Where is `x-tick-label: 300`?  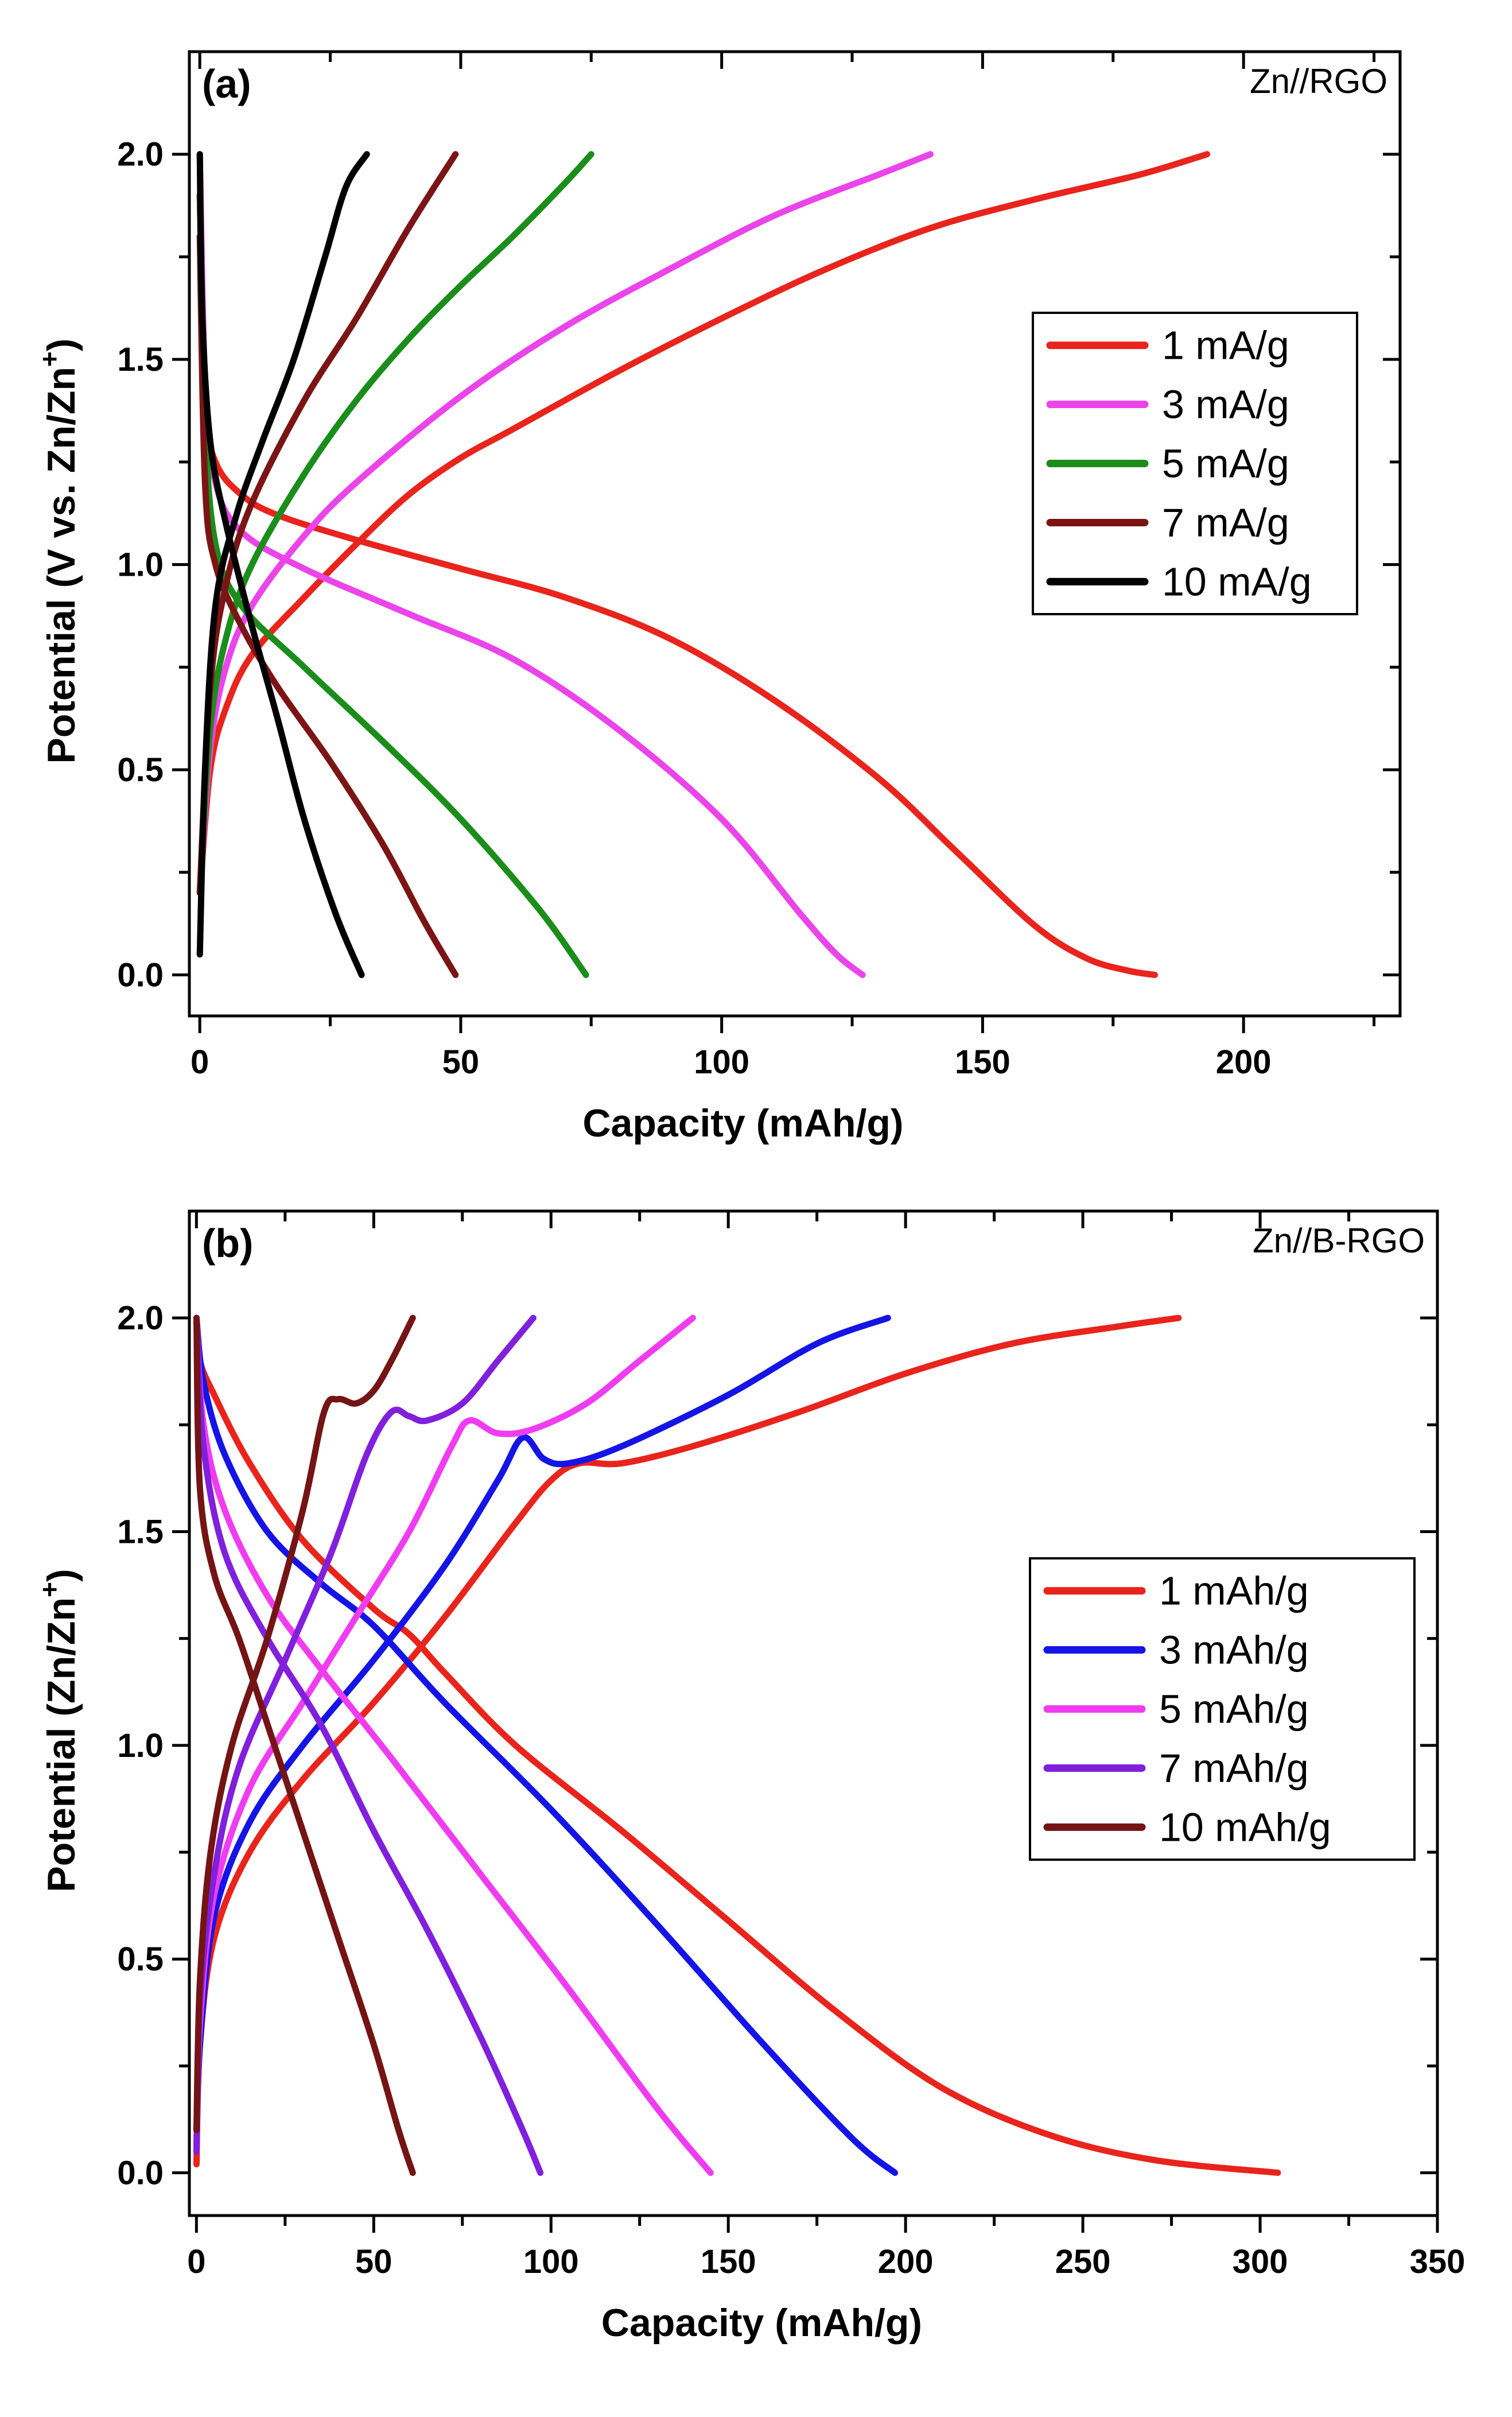
x-tick-label: 300 is located at coordinates (1260, 2261).